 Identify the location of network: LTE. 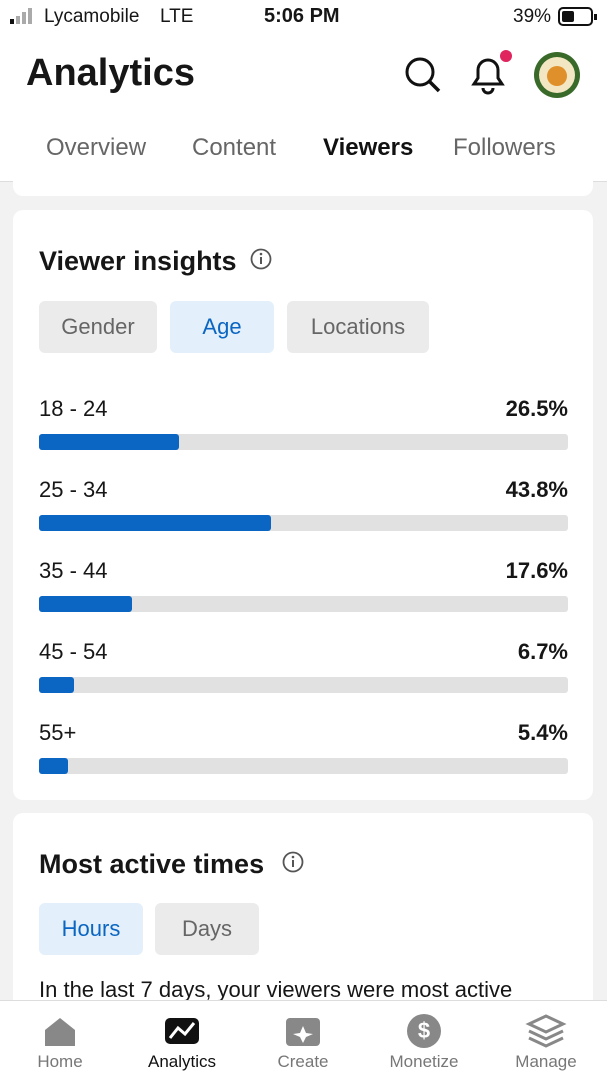
(177, 16).